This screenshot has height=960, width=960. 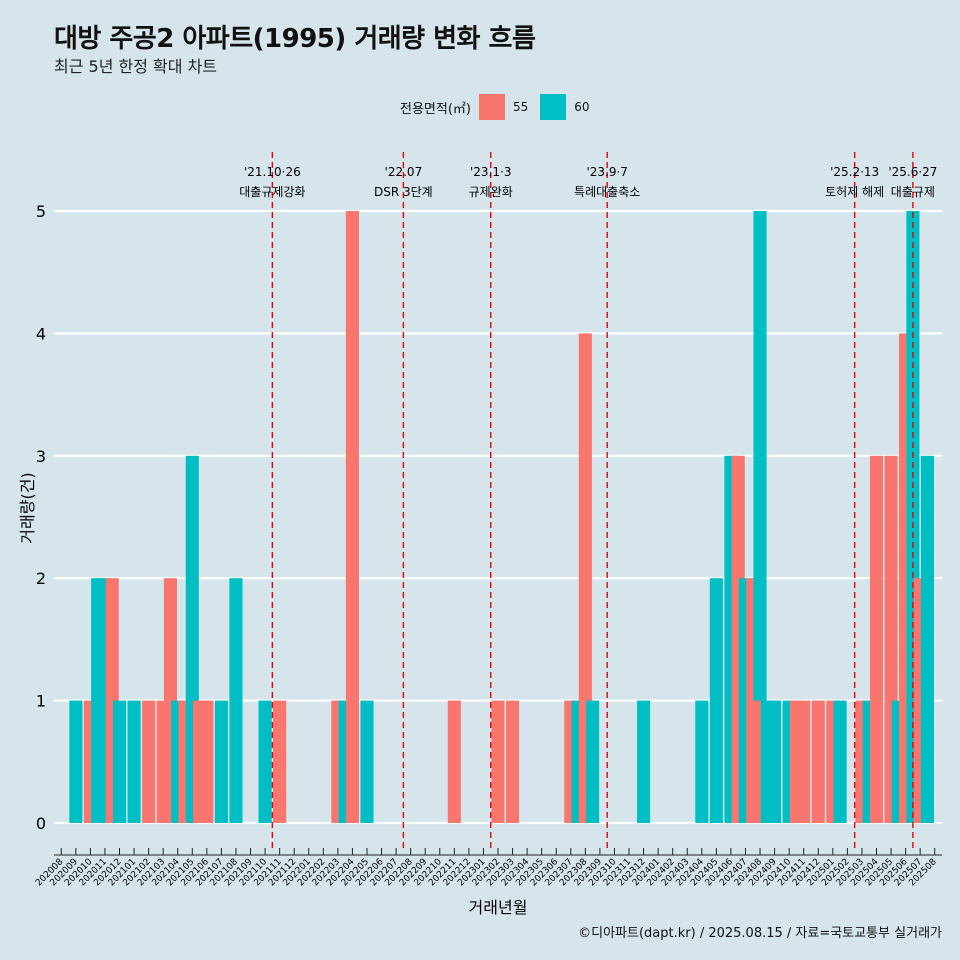 I want to click on event-name-label: 규제완화, so click(x=491, y=192).